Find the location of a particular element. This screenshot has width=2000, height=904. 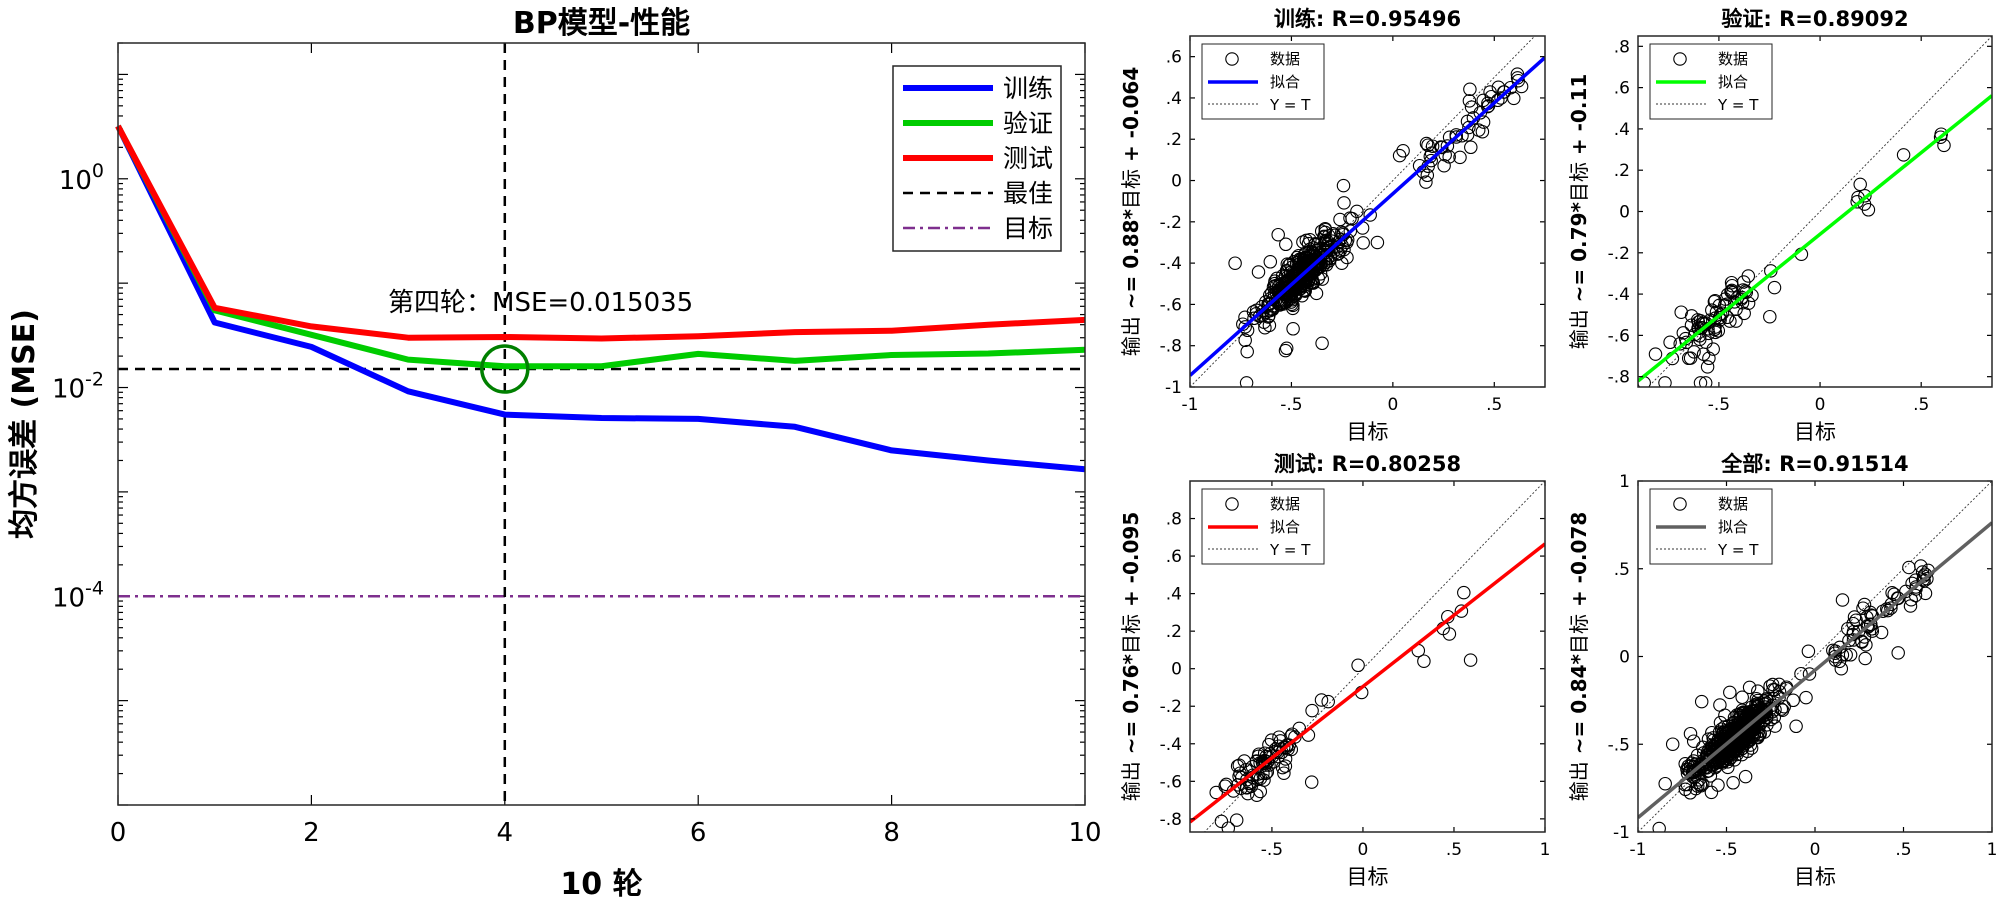

regression-title: 全部: R=0.91514 is located at coordinates (1814, 464).